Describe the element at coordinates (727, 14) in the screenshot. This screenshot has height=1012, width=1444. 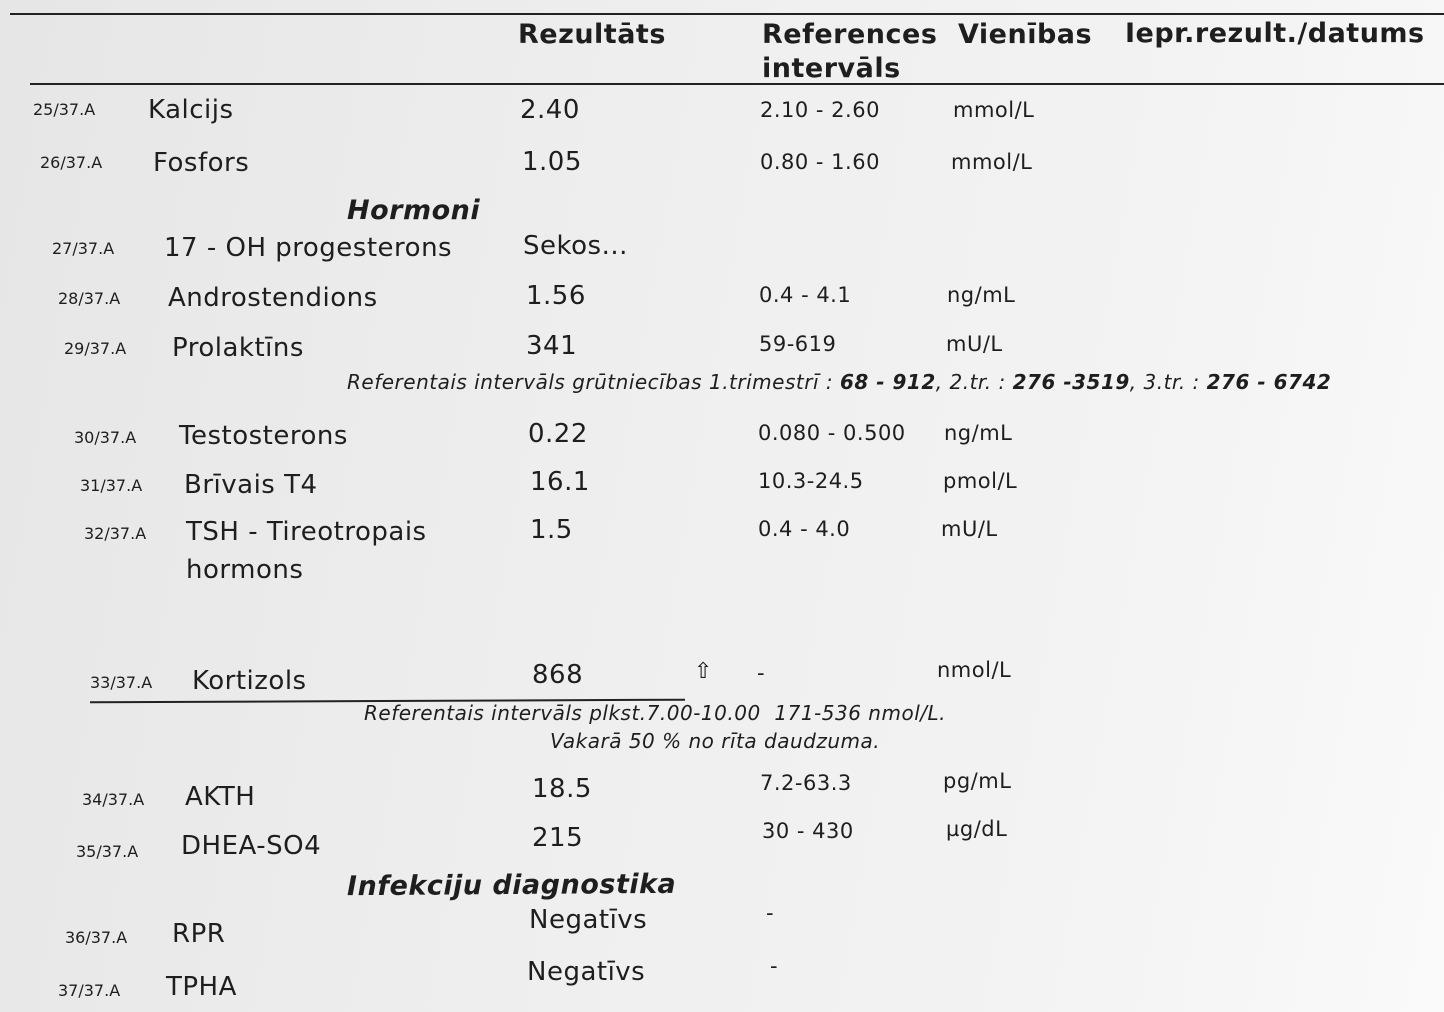
I see `top-rule` at that location.